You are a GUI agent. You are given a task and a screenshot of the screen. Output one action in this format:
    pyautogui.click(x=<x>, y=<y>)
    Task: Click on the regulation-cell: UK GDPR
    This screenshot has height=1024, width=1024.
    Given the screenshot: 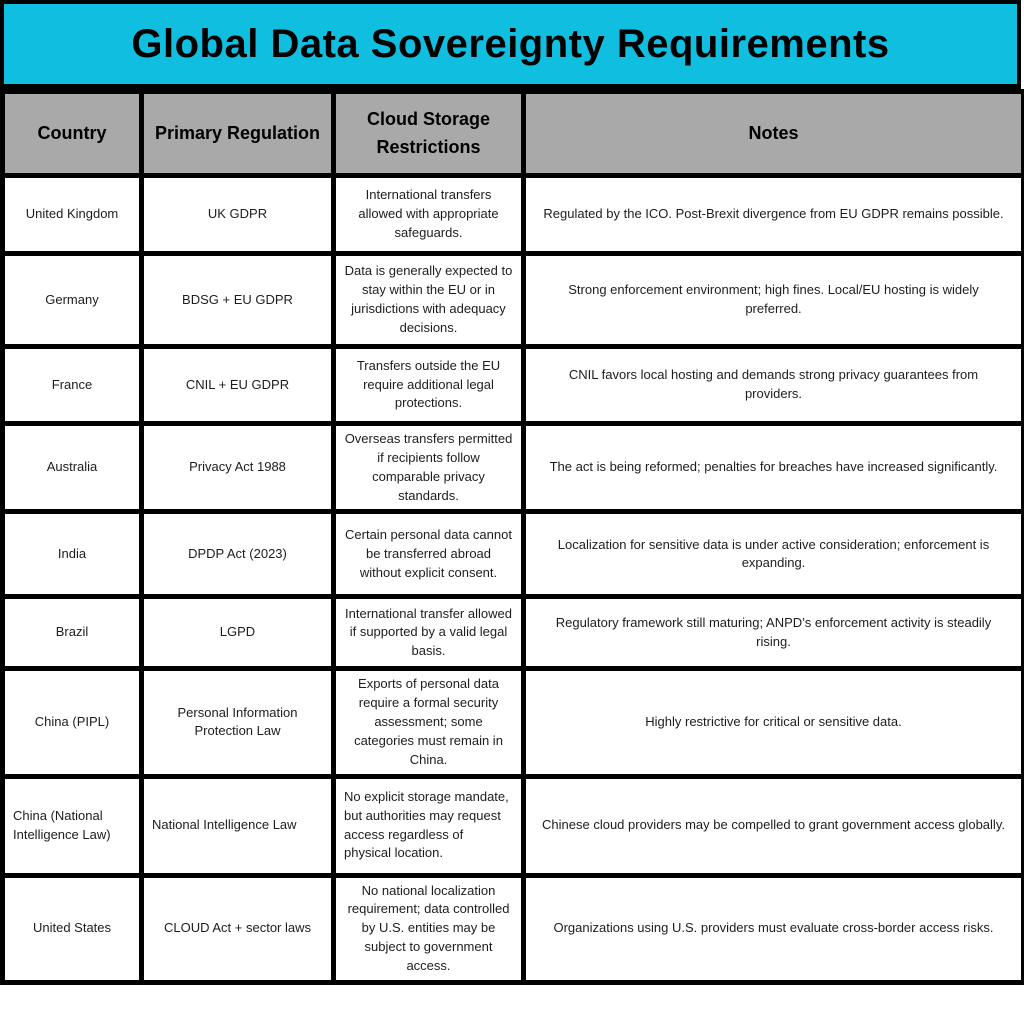 What is the action you would take?
    pyautogui.click(x=237, y=214)
    